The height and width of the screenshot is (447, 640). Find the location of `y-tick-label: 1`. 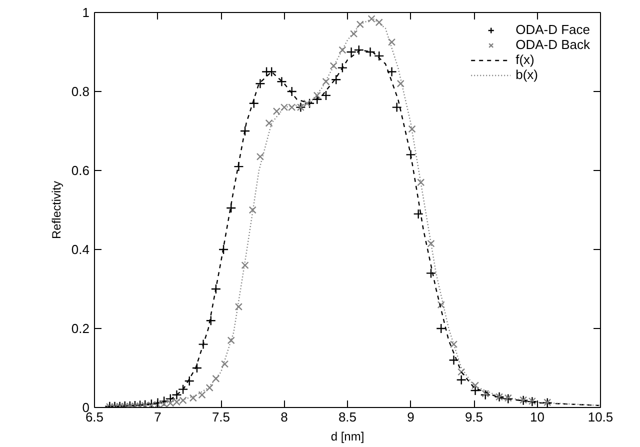

y-tick-label: 1 is located at coordinates (86, 12).